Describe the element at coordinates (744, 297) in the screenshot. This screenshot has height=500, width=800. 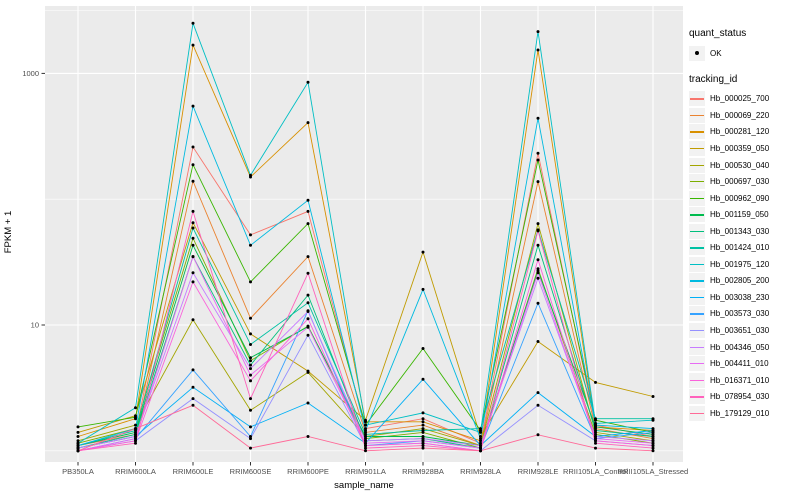
I see `legend-item-Hb_003038_230: Hb_003038_230` at that location.